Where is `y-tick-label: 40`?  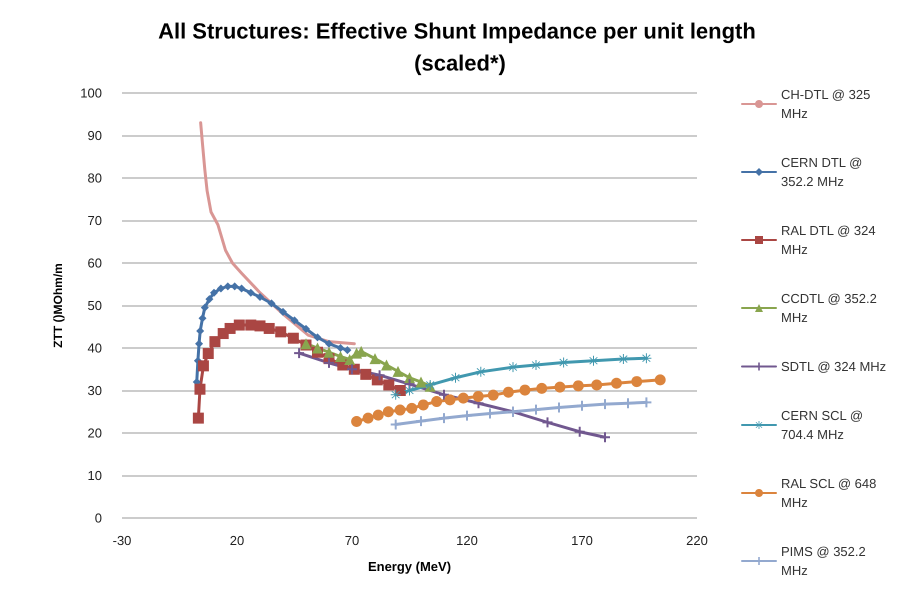 y-tick-label: 40 is located at coordinates (95, 348).